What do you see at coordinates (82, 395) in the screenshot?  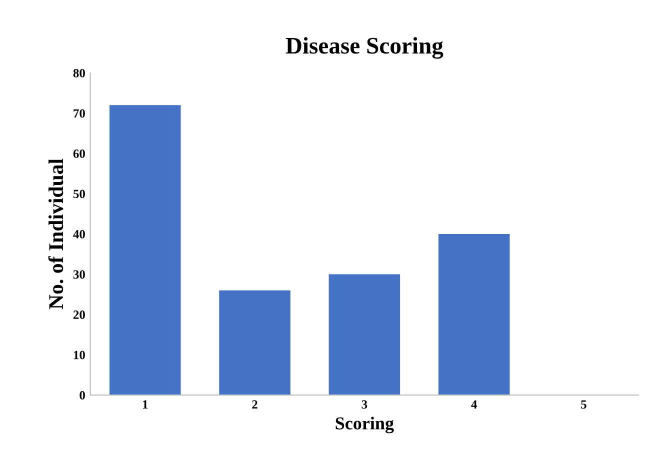 I see `y-tick-label: 0` at bounding box center [82, 395].